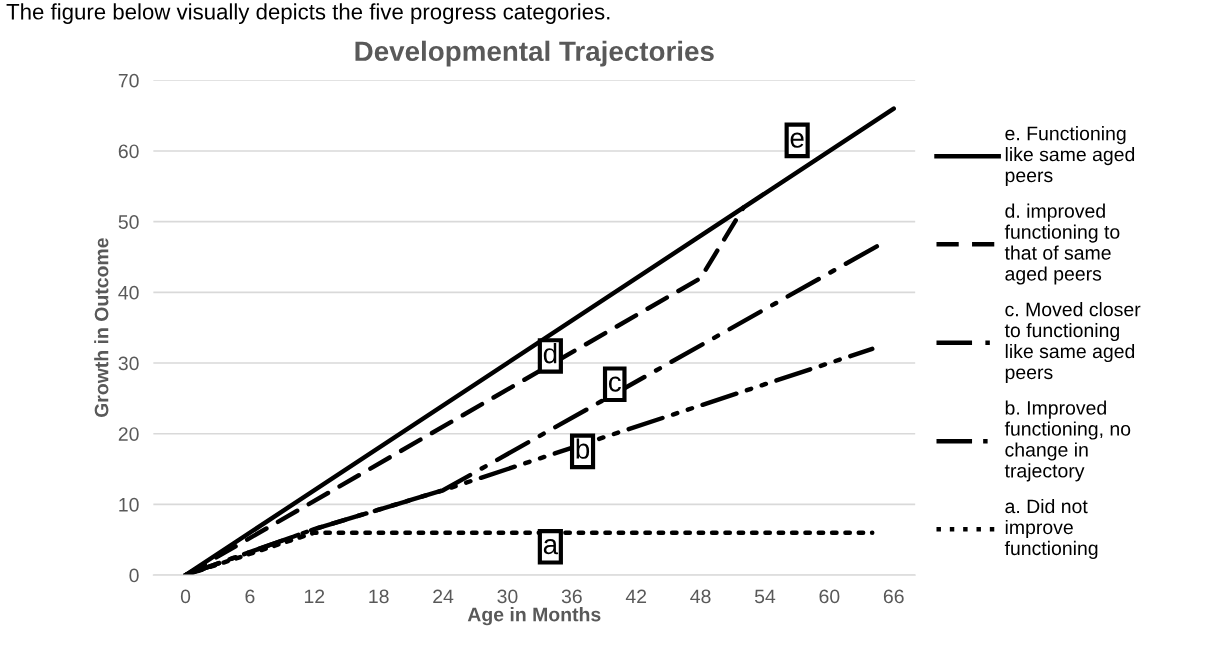 The width and height of the screenshot is (1217, 658). Describe the element at coordinates (128, 292) in the screenshot. I see `y-tick-label: 40` at that location.